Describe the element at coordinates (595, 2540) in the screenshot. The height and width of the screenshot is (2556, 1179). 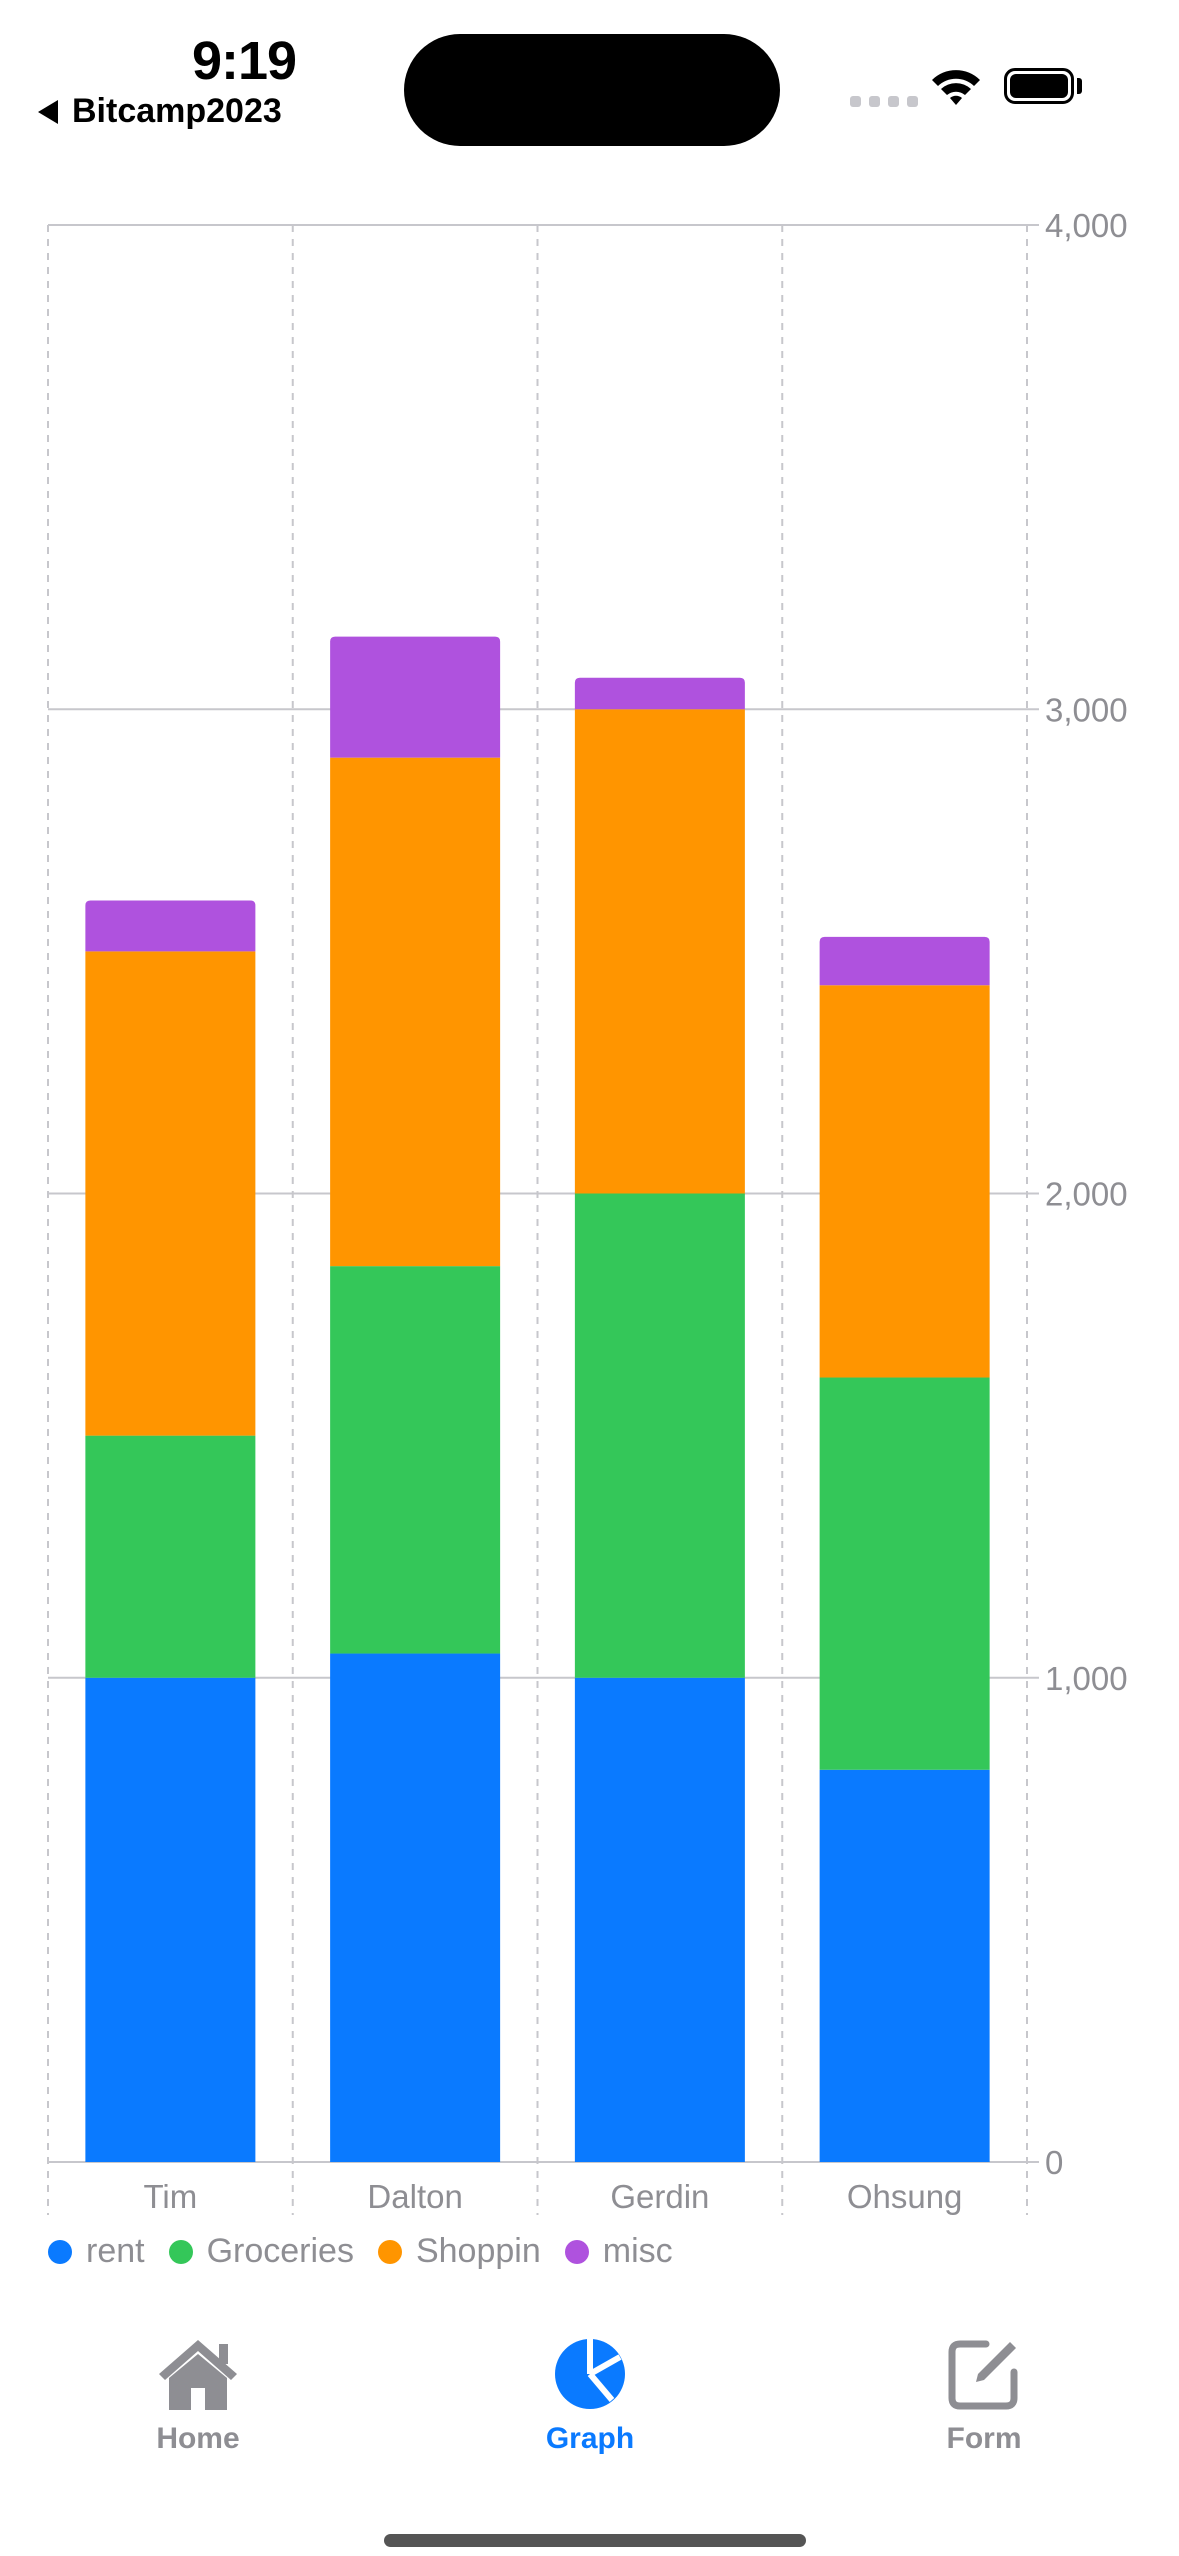
I see `home-indicator` at that location.